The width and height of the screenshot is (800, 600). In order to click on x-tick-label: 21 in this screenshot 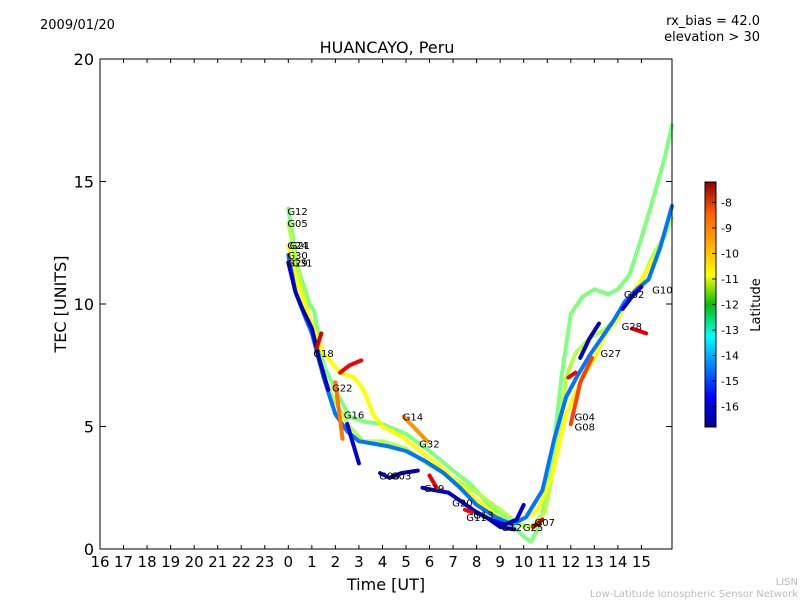, I will do `click(217, 562)`.